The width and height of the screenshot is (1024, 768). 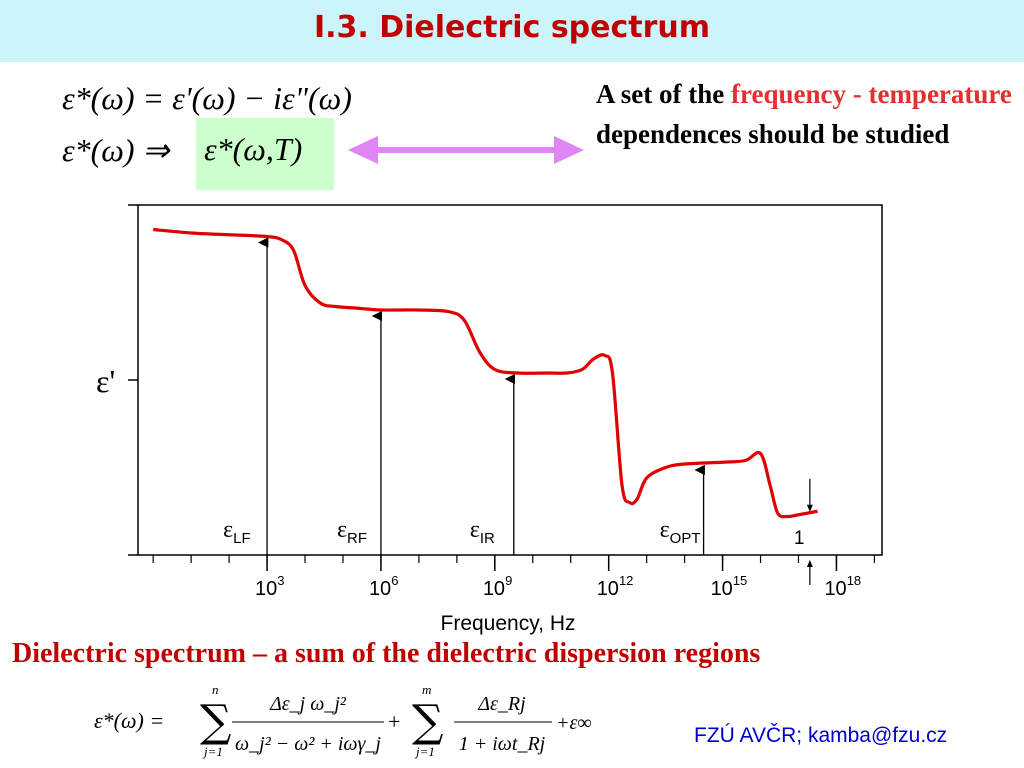 I want to click on formula-tail: +ε∞, so click(x=574, y=723).